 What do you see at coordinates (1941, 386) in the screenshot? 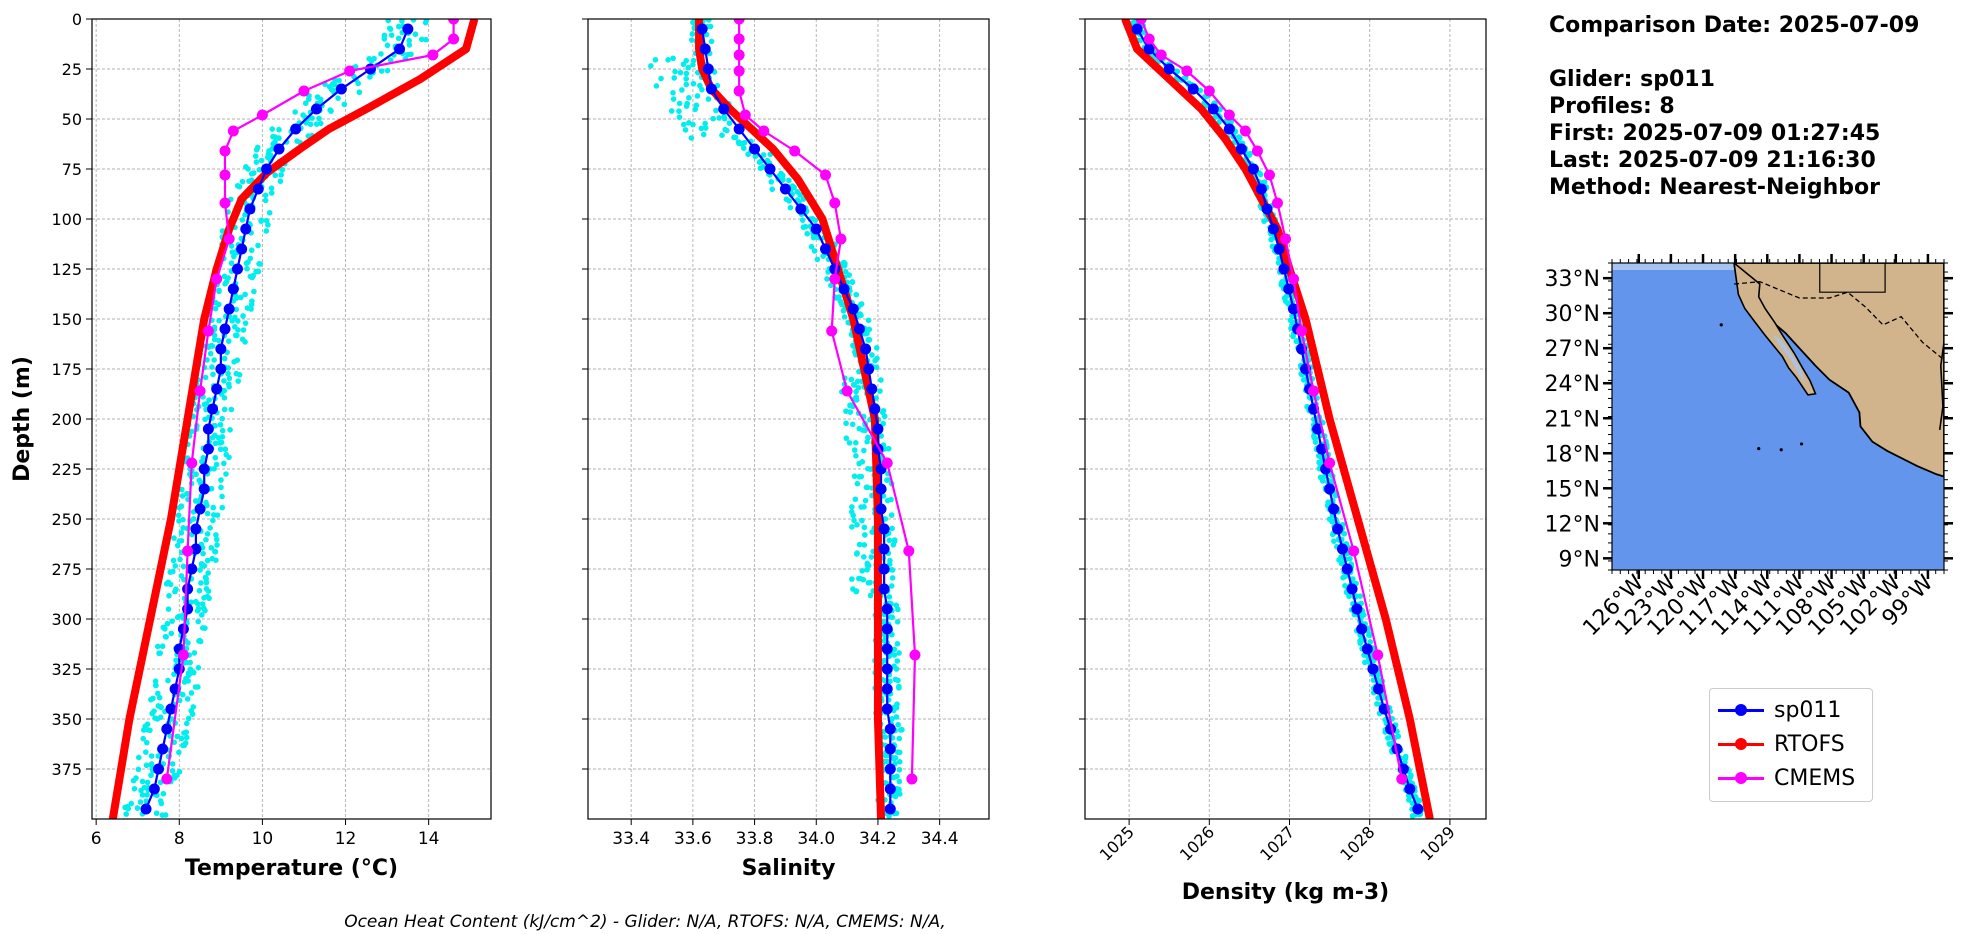
I see `gulf-coast` at bounding box center [1941, 386].